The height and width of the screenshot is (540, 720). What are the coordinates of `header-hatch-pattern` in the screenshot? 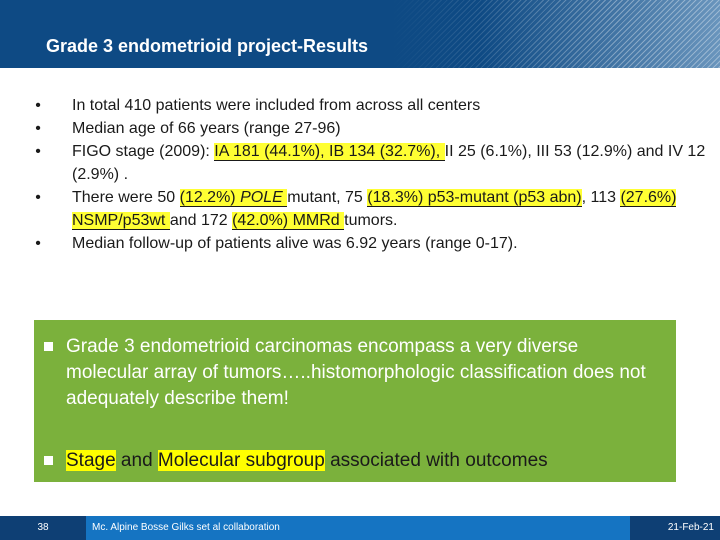 It's located at (555, 34).